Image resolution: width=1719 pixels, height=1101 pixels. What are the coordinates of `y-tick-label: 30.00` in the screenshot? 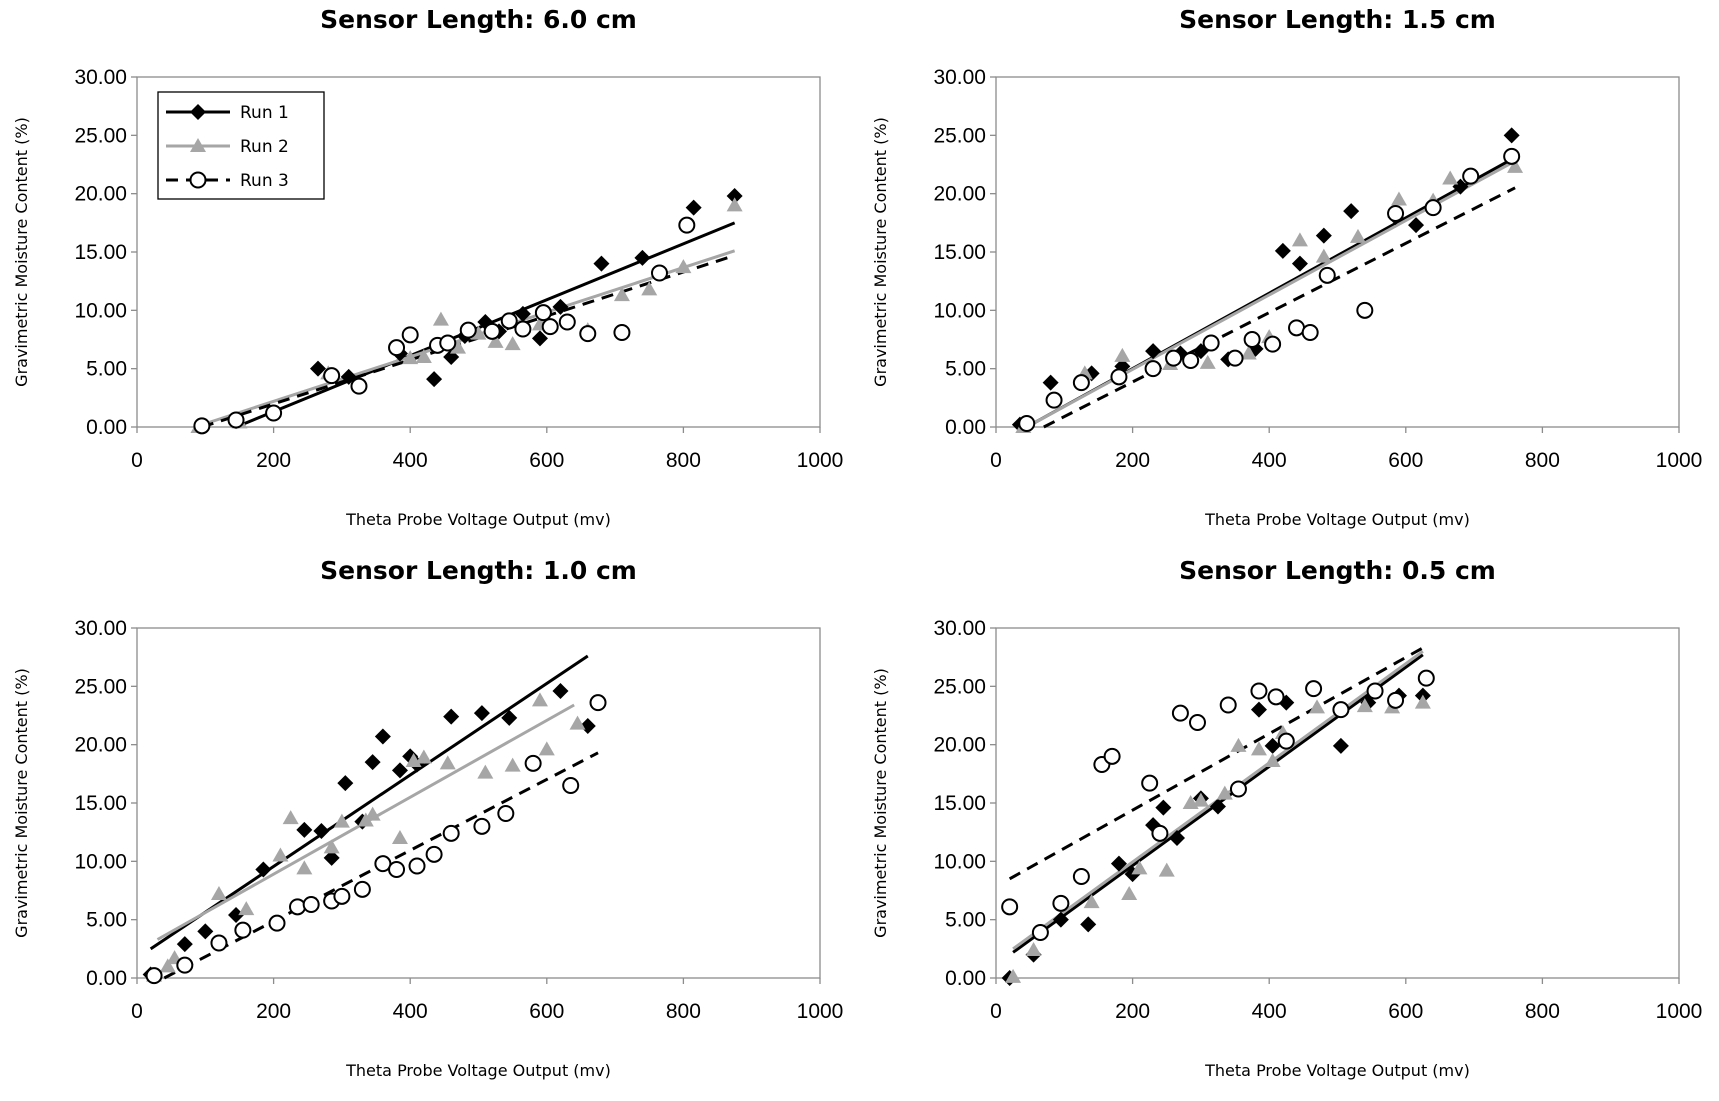 It's located at (100, 628).